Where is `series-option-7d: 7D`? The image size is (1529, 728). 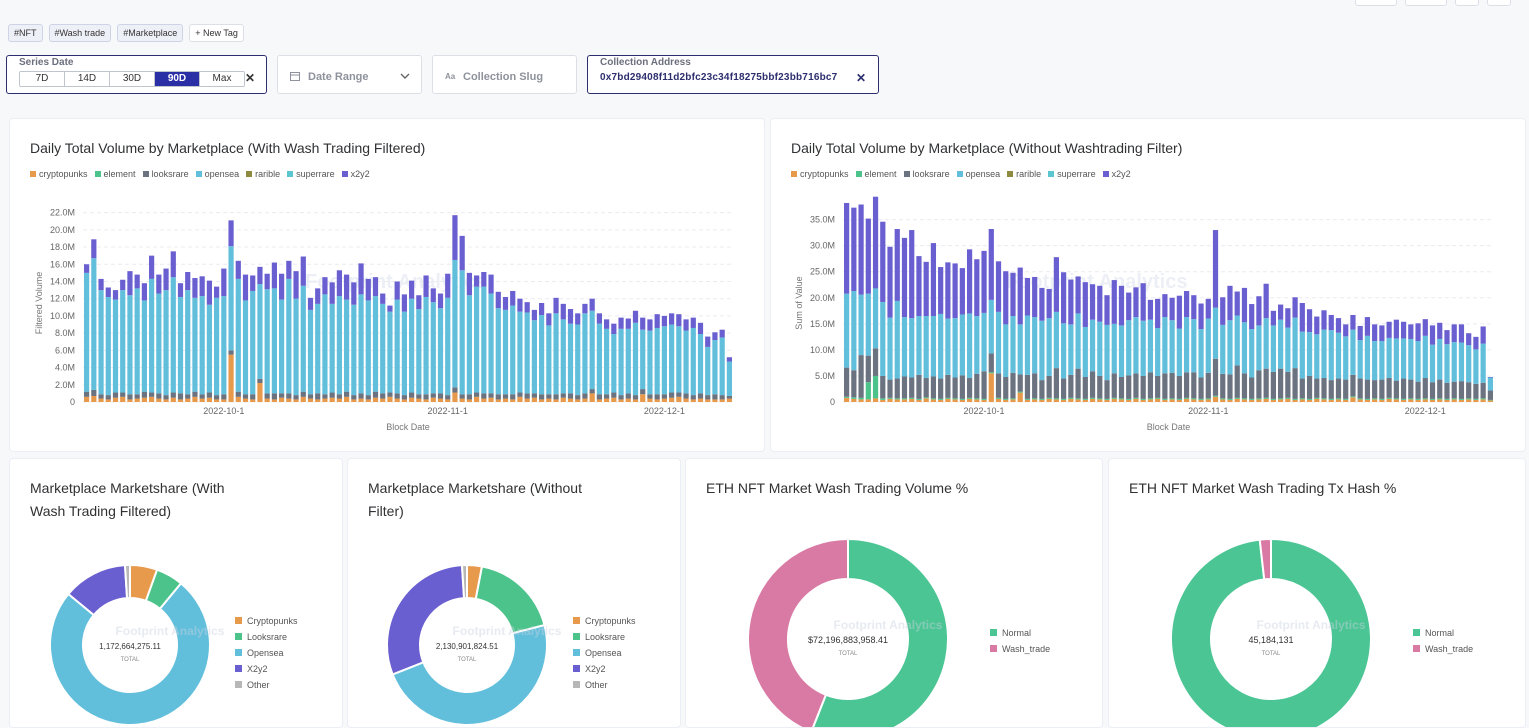
series-option-7d: 7D is located at coordinates (42, 79).